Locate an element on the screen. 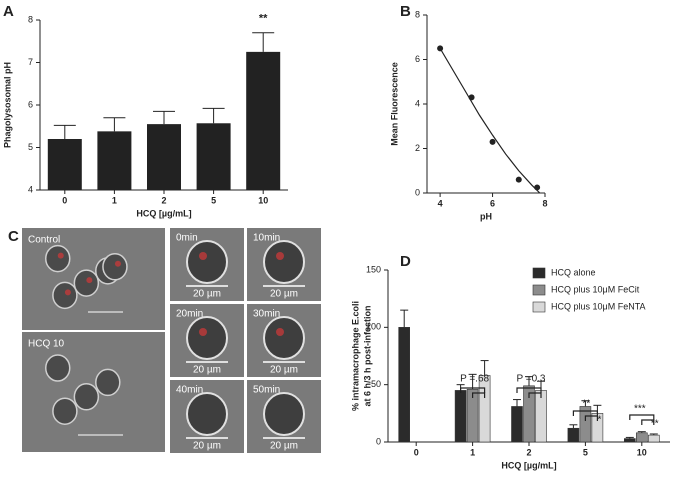 Image resolution: width=681 pixels, height=480 pixels. x-tick-label: 6 is located at coordinates (492, 203).